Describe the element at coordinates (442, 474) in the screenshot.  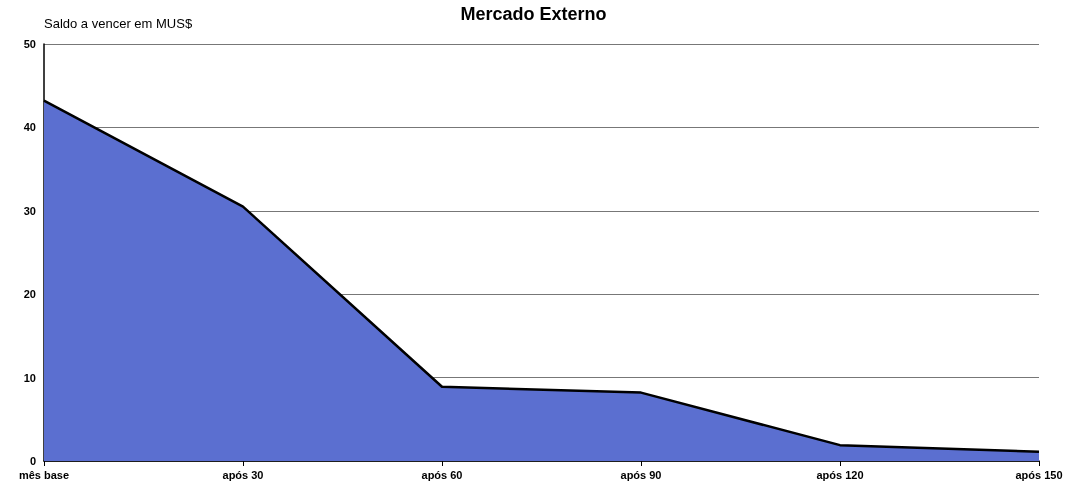
I see `x-tick-label: após 60` at that location.